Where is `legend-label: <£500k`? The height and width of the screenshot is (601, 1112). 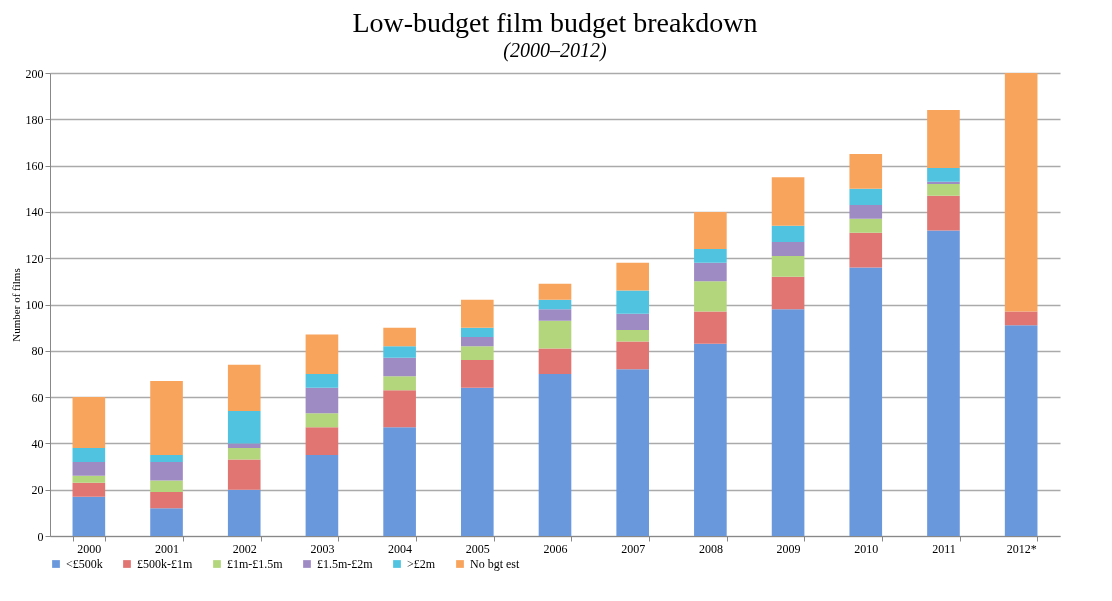 legend-label: <£500k is located at coordinates (84, 564).